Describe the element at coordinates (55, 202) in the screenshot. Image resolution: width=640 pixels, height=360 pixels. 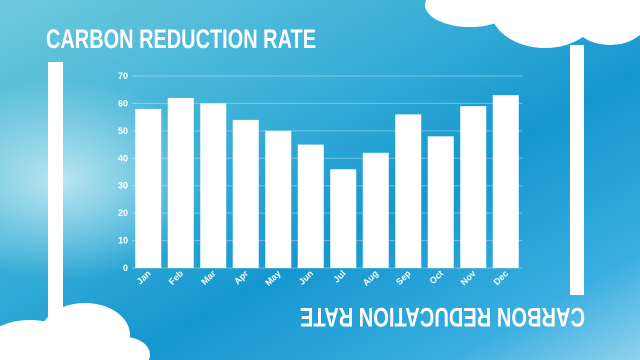
I see `frame-bar-left` at that location.